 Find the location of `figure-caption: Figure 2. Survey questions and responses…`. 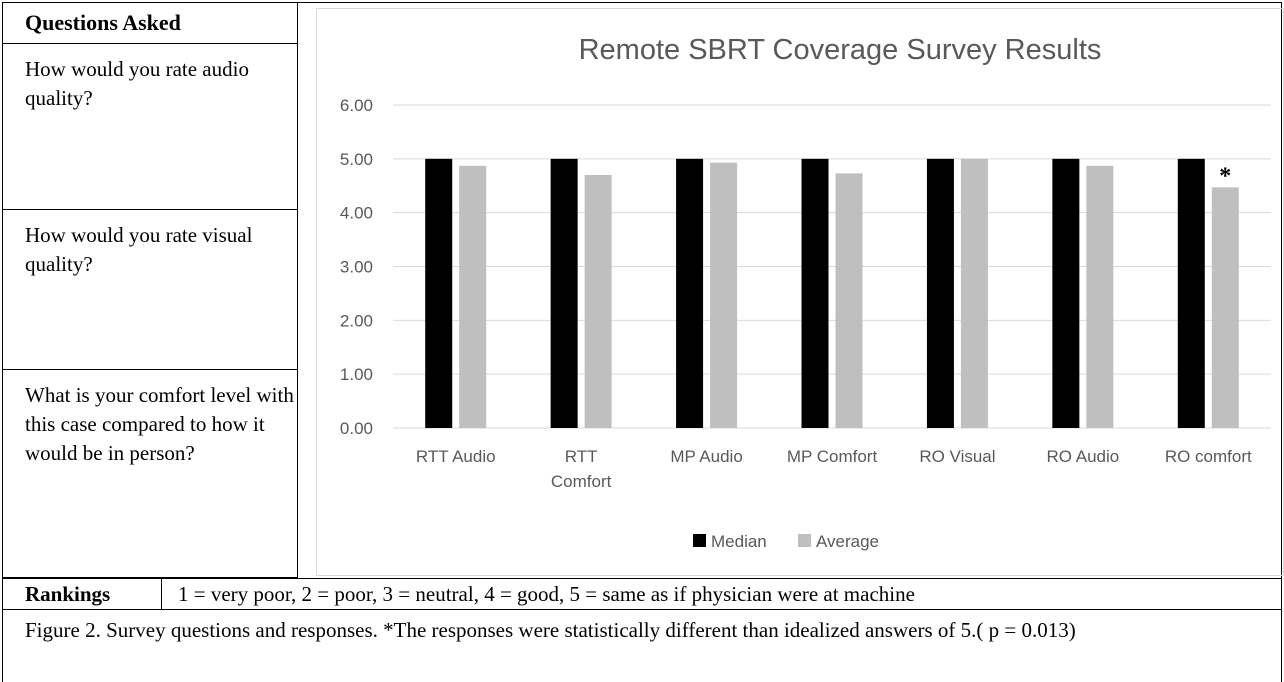

figure-caption: Figure 2. Survey questions and responses… is located at coordinates (550, 630).